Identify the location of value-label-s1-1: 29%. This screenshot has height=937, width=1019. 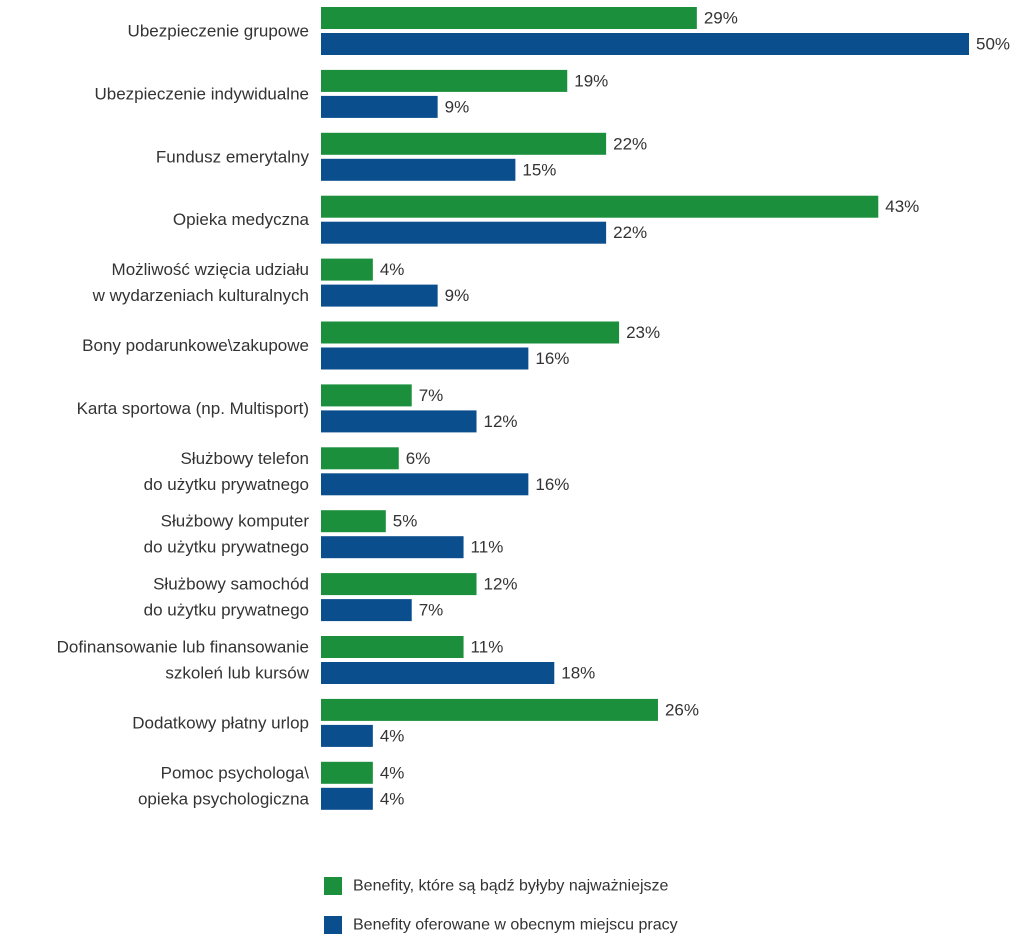
(721, 18).